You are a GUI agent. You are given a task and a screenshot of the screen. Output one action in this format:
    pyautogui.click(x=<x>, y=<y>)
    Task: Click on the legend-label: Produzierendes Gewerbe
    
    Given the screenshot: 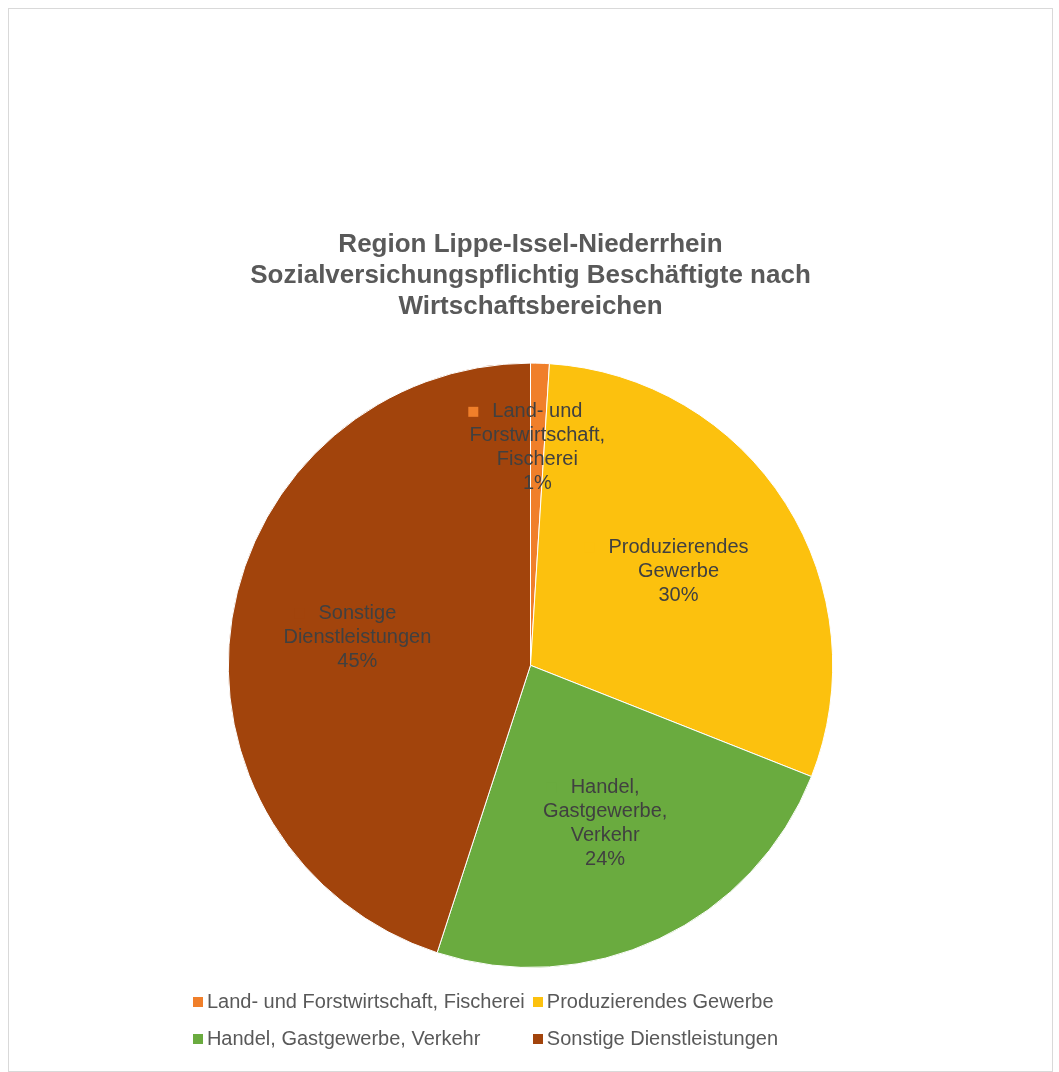 What is the action you would take?
    pyautogui.click(x=660, y=1001)
    